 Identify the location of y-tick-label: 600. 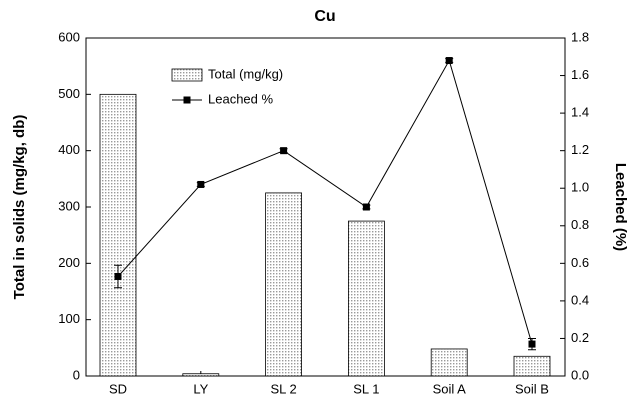
(69, 36).